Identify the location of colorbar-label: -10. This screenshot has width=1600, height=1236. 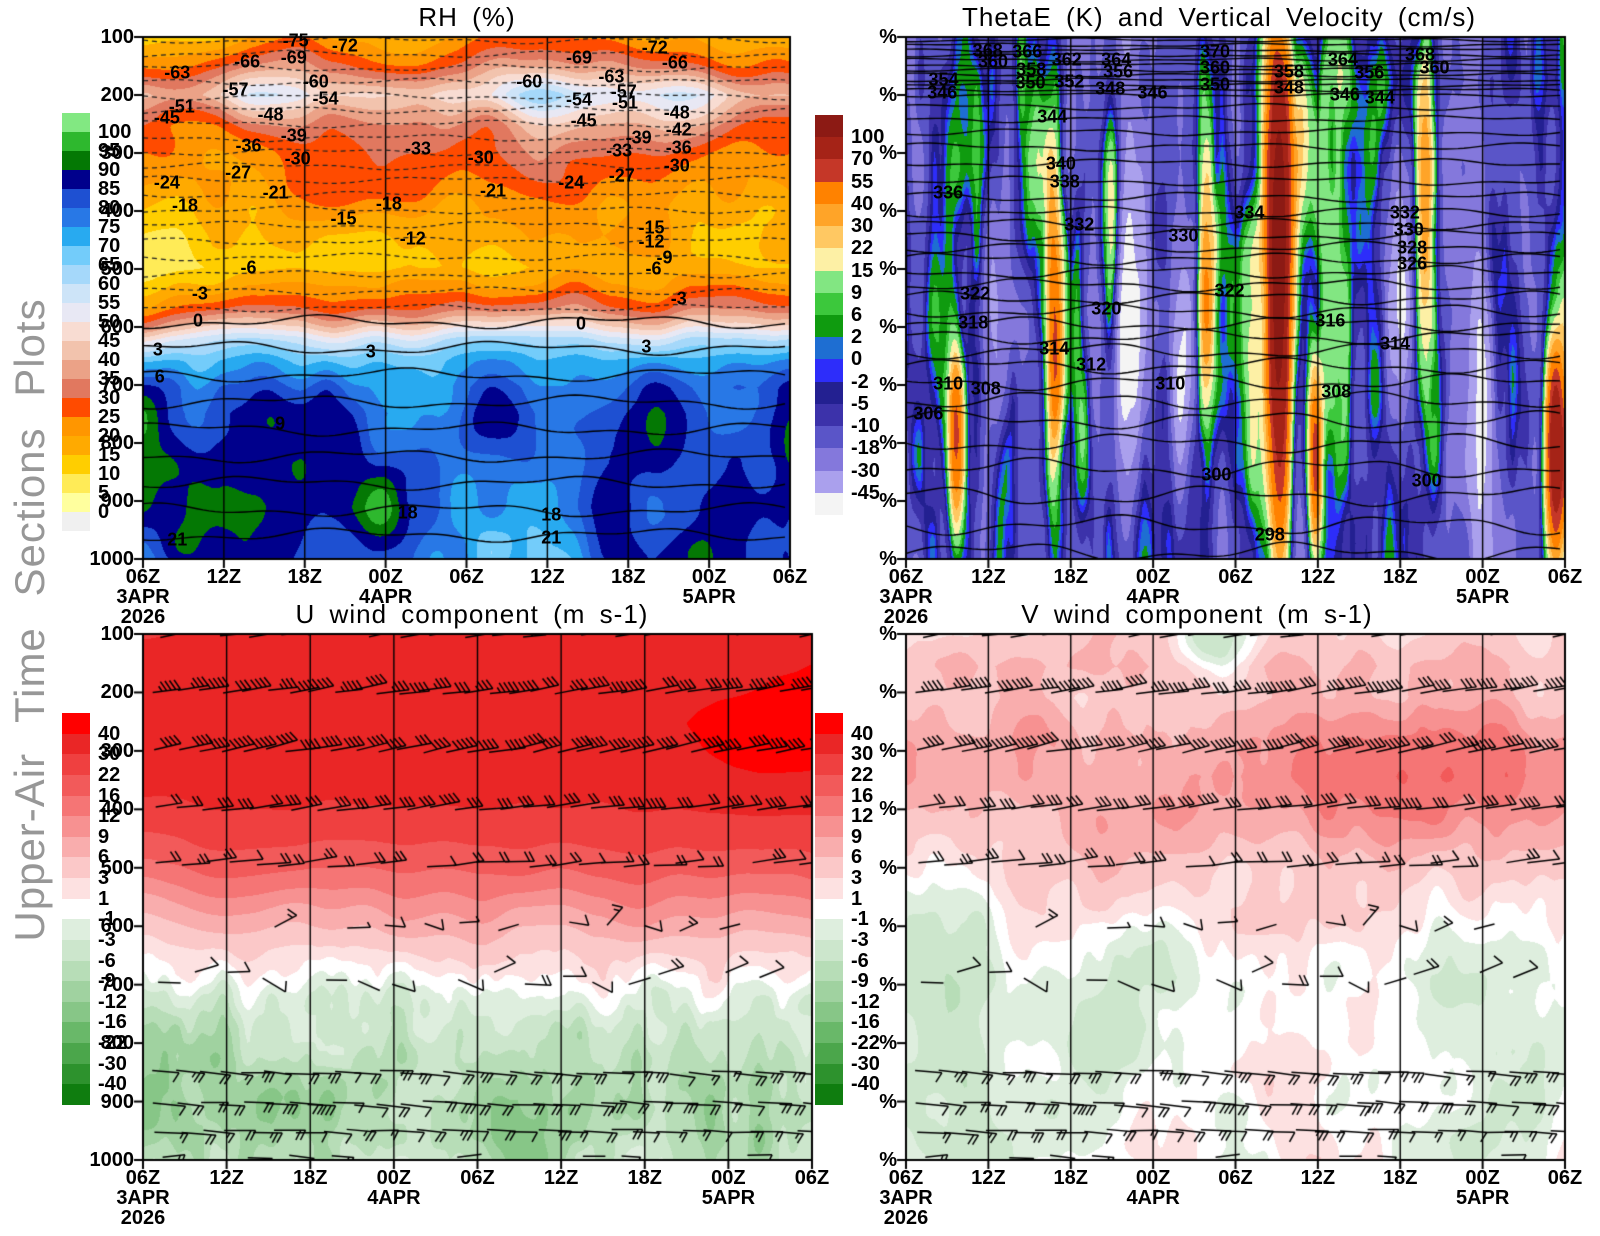
(865, 426).